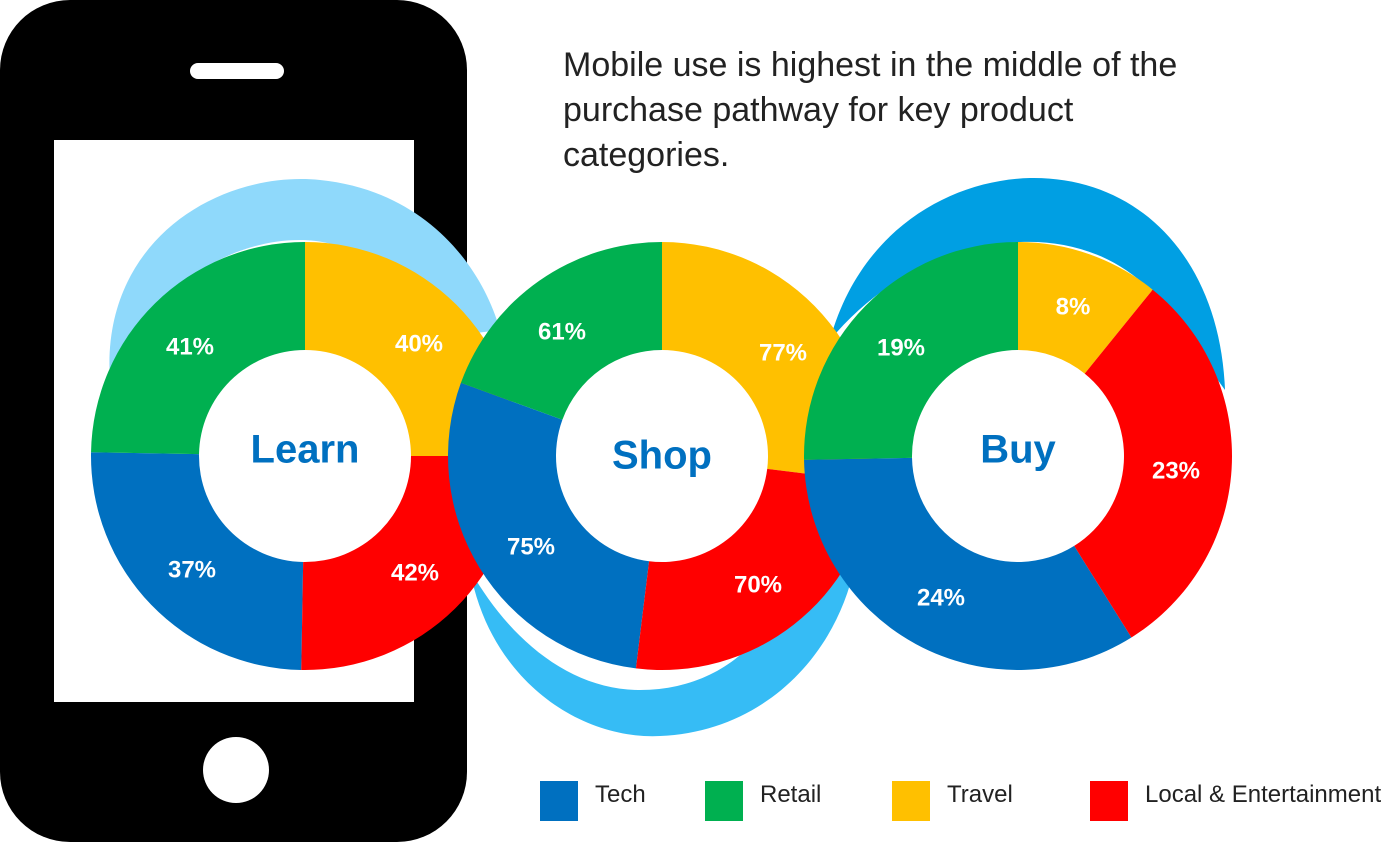  What do you see at coordinates (620, 794) in the screenshot?
I see `legend-label-tech: Tech` at bounding box center [620, 794].